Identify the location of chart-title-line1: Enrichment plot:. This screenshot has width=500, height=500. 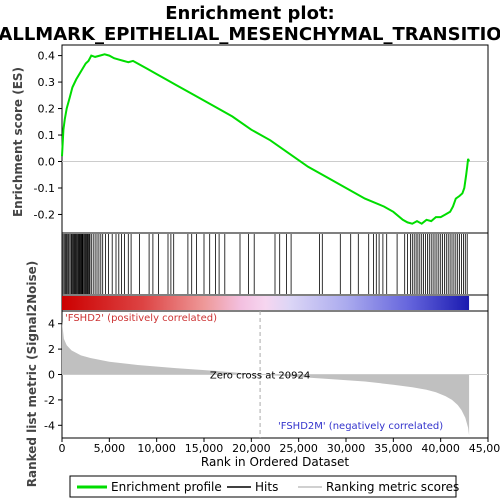
(250, 13).